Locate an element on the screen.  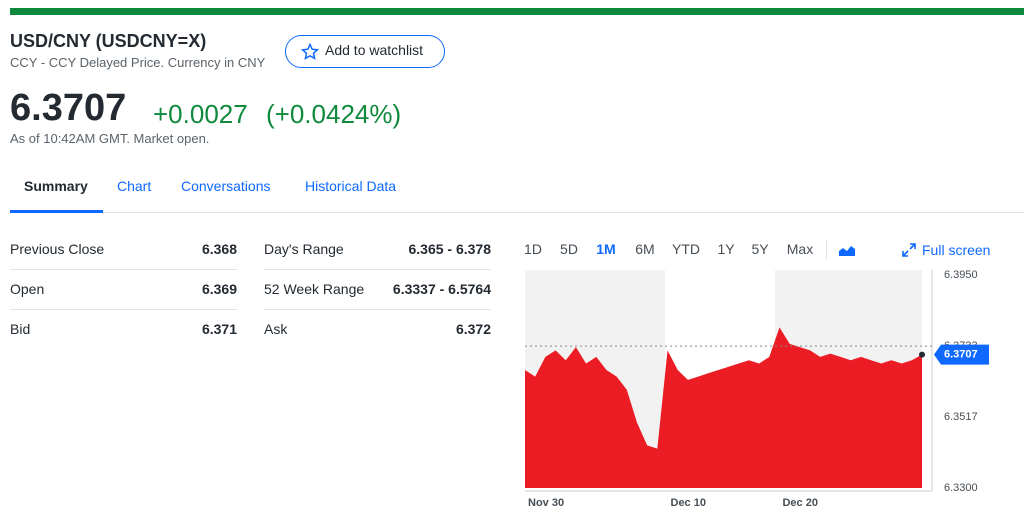
stat-value: 6.372 is located at coordinates (473, 329).